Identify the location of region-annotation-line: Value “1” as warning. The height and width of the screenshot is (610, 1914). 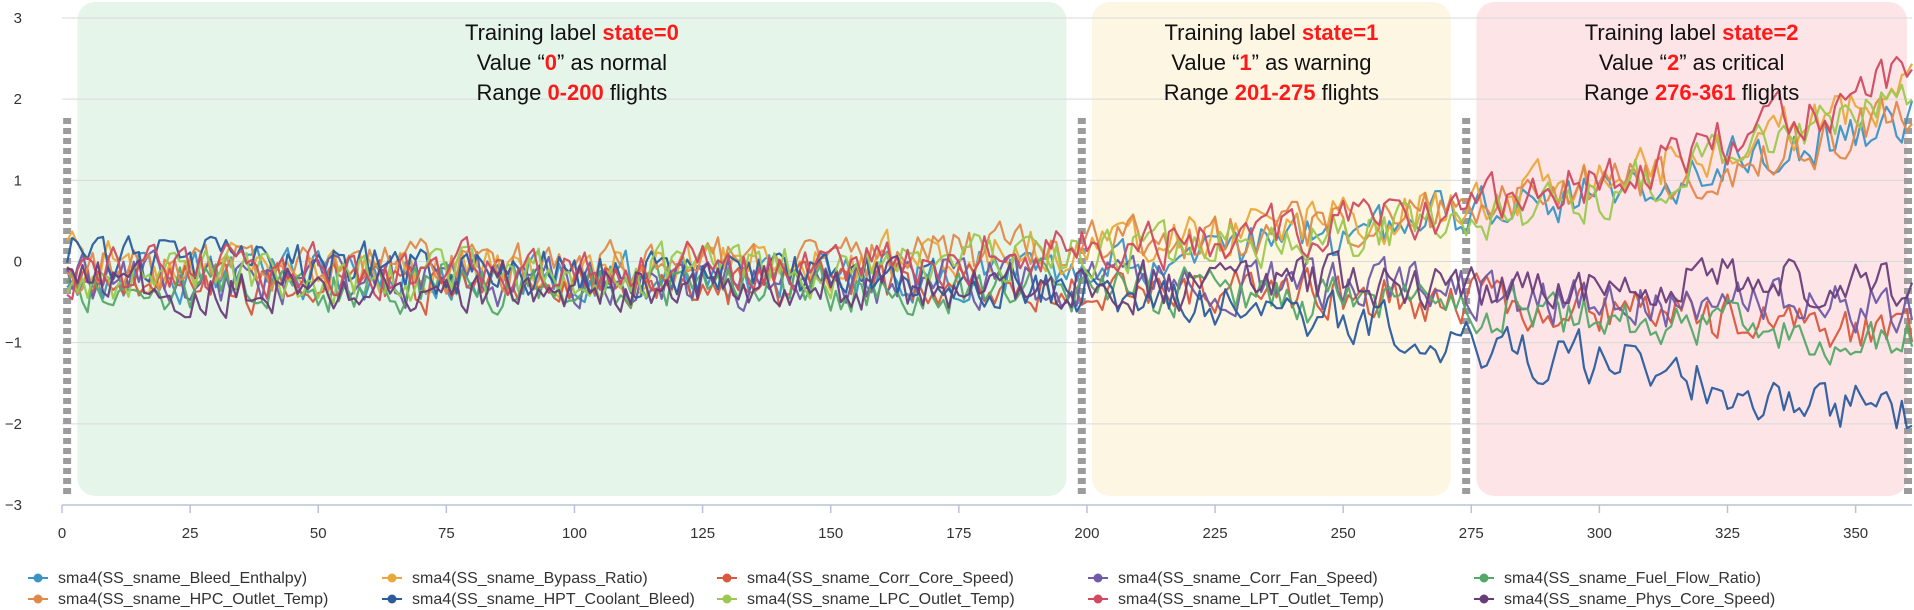
(1271, 62).